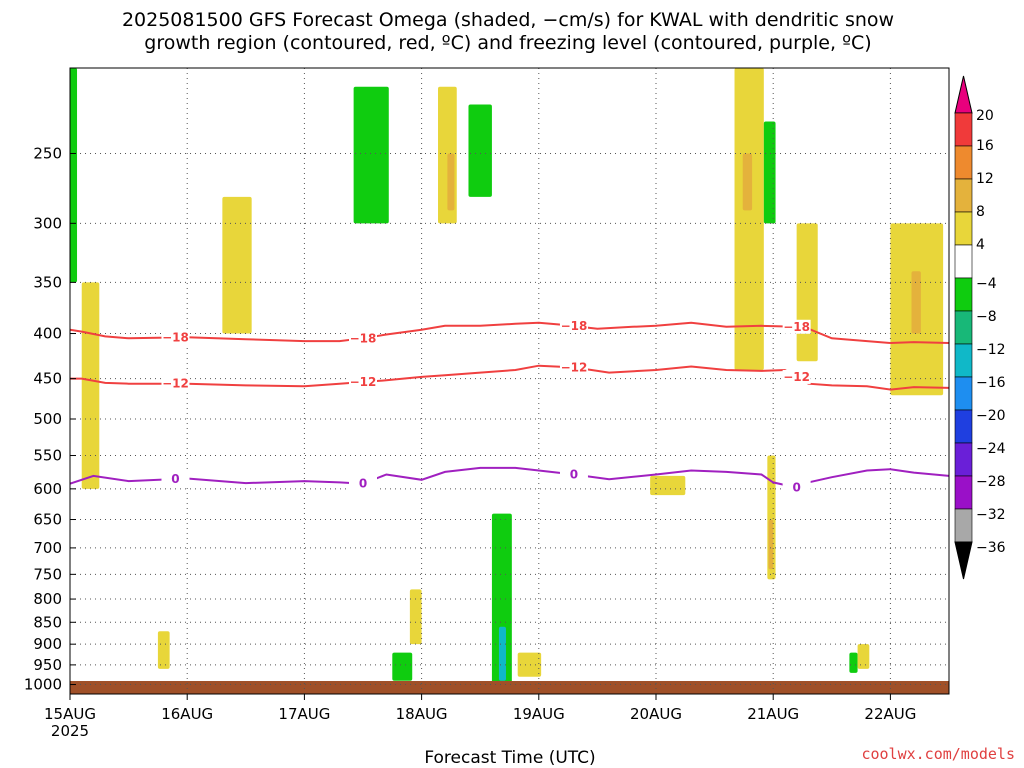 This screenshot has height=768, width=1024. I want to click on colorbar-tick-label: −12, so click(991, 350).